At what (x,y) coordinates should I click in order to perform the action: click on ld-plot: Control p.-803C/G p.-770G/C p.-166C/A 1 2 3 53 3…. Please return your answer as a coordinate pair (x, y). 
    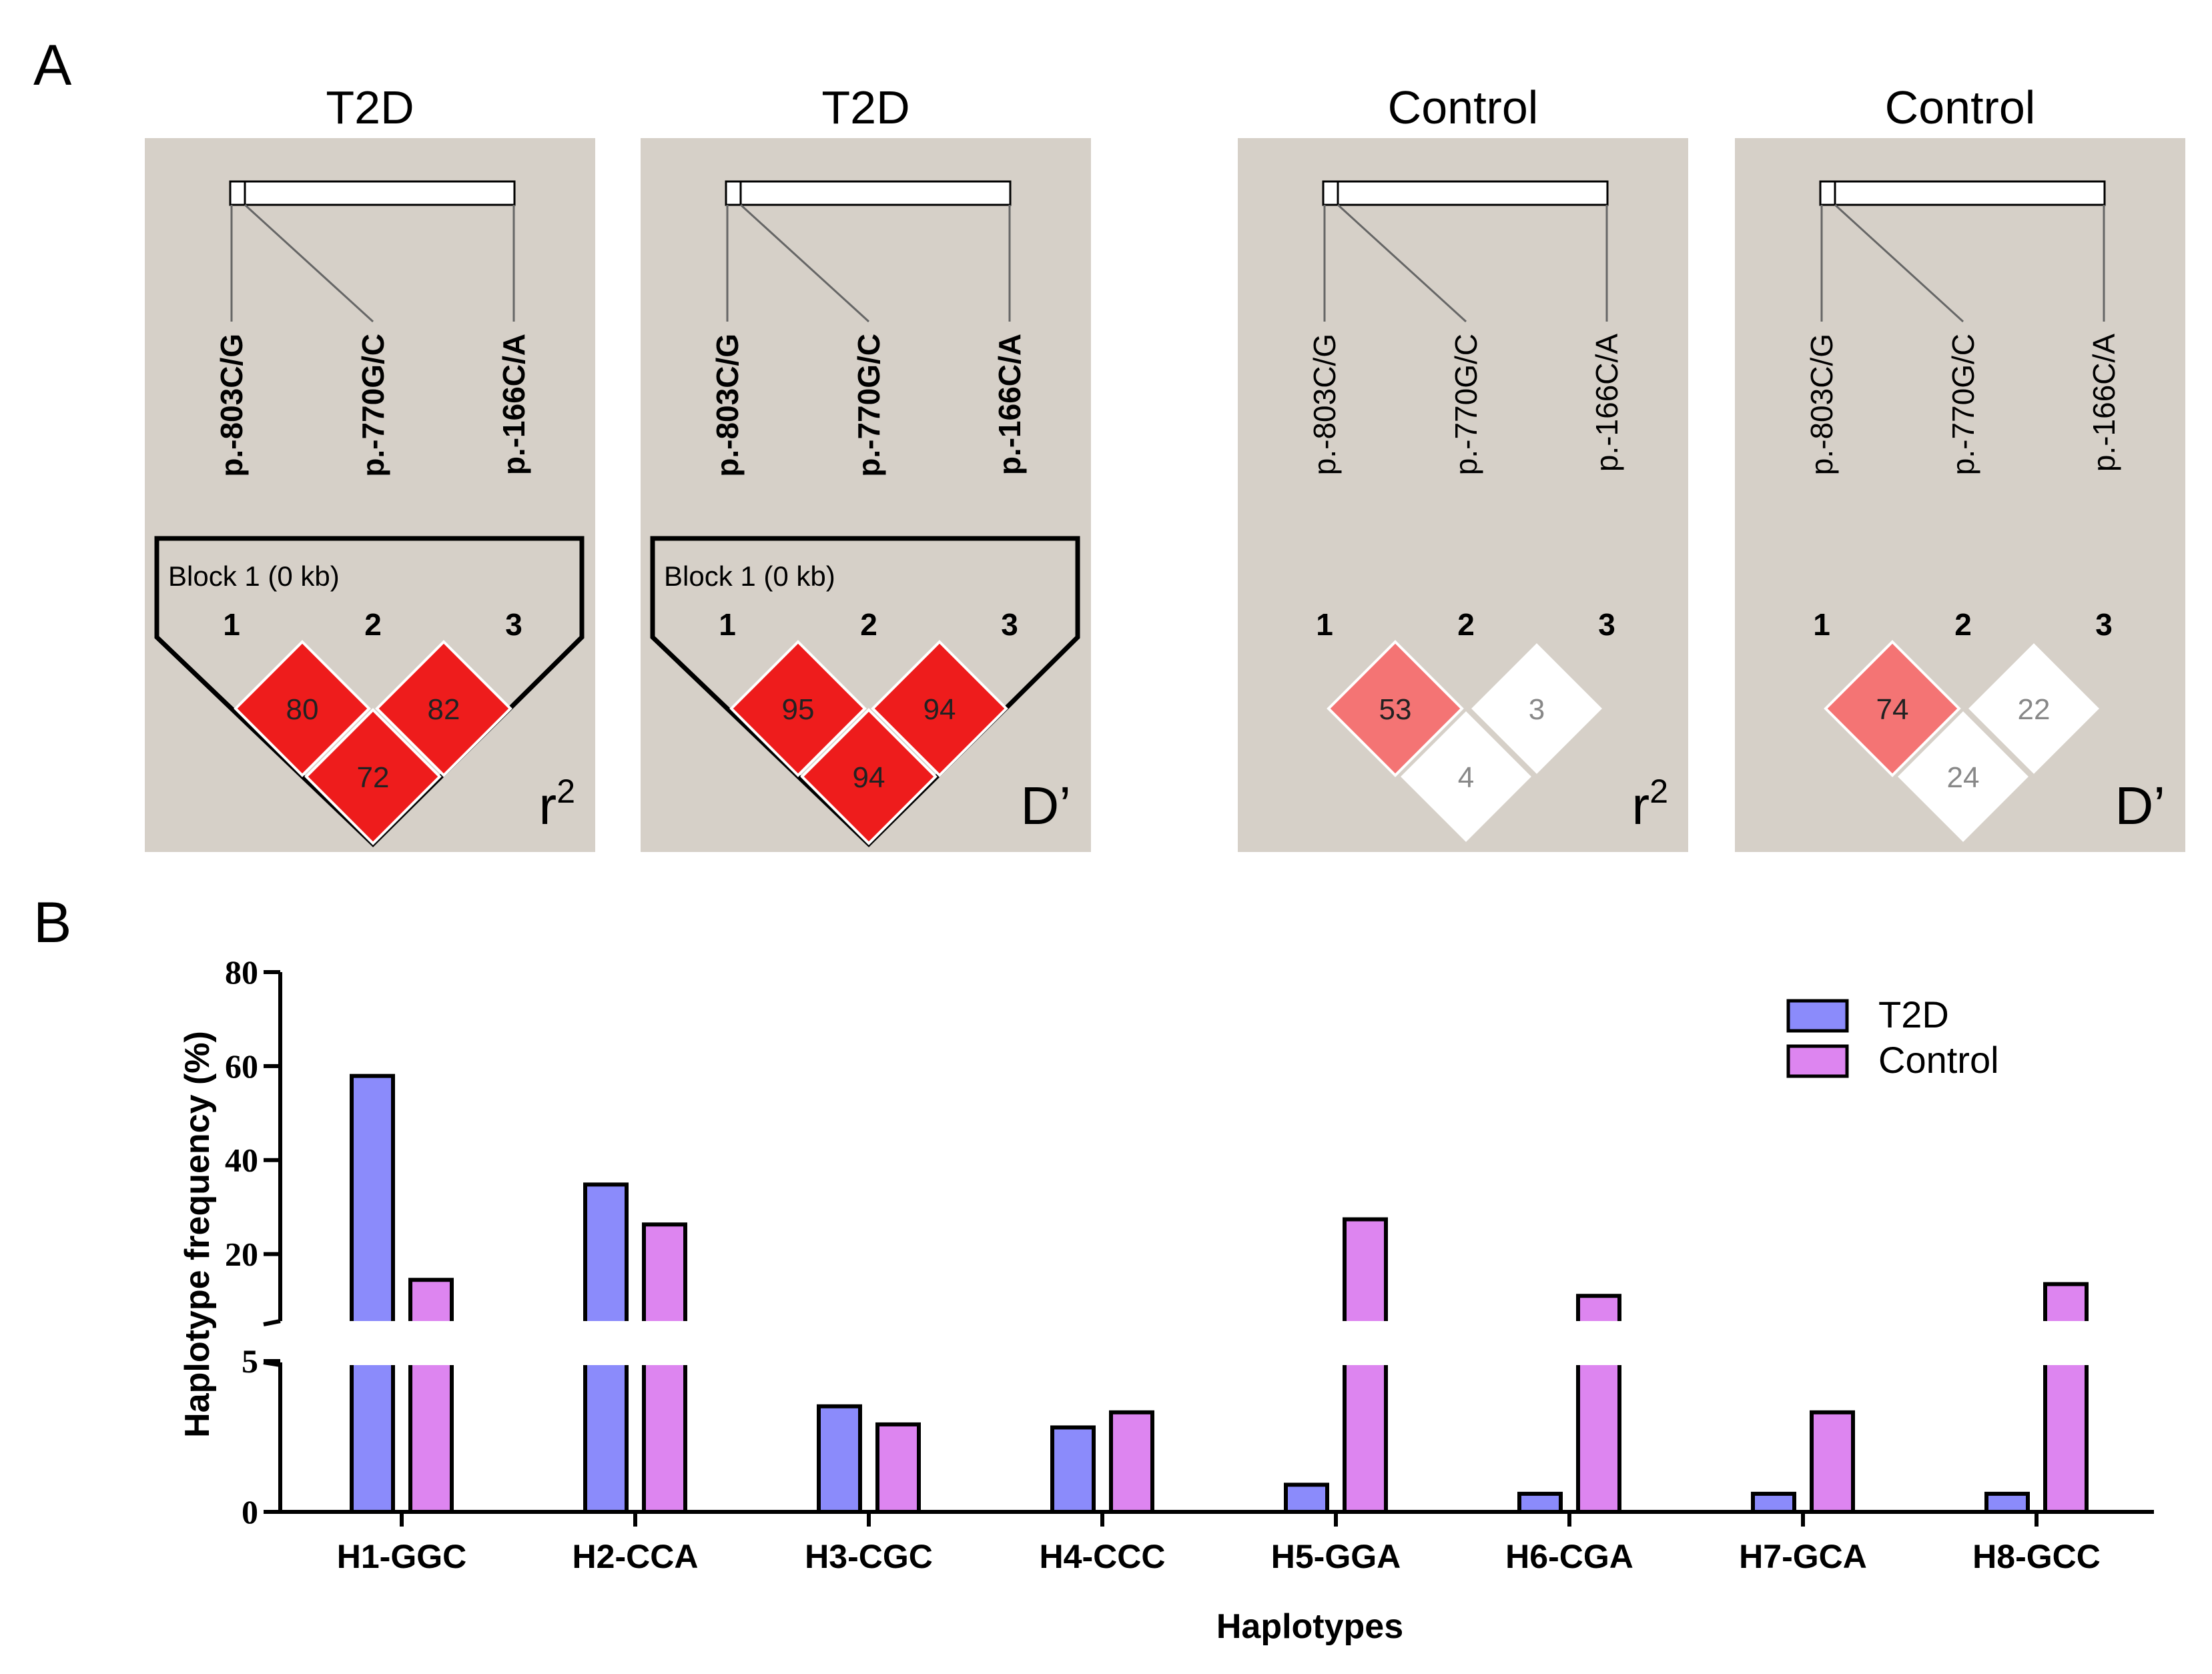
    Looking at the image, I should click on (1463, 466).